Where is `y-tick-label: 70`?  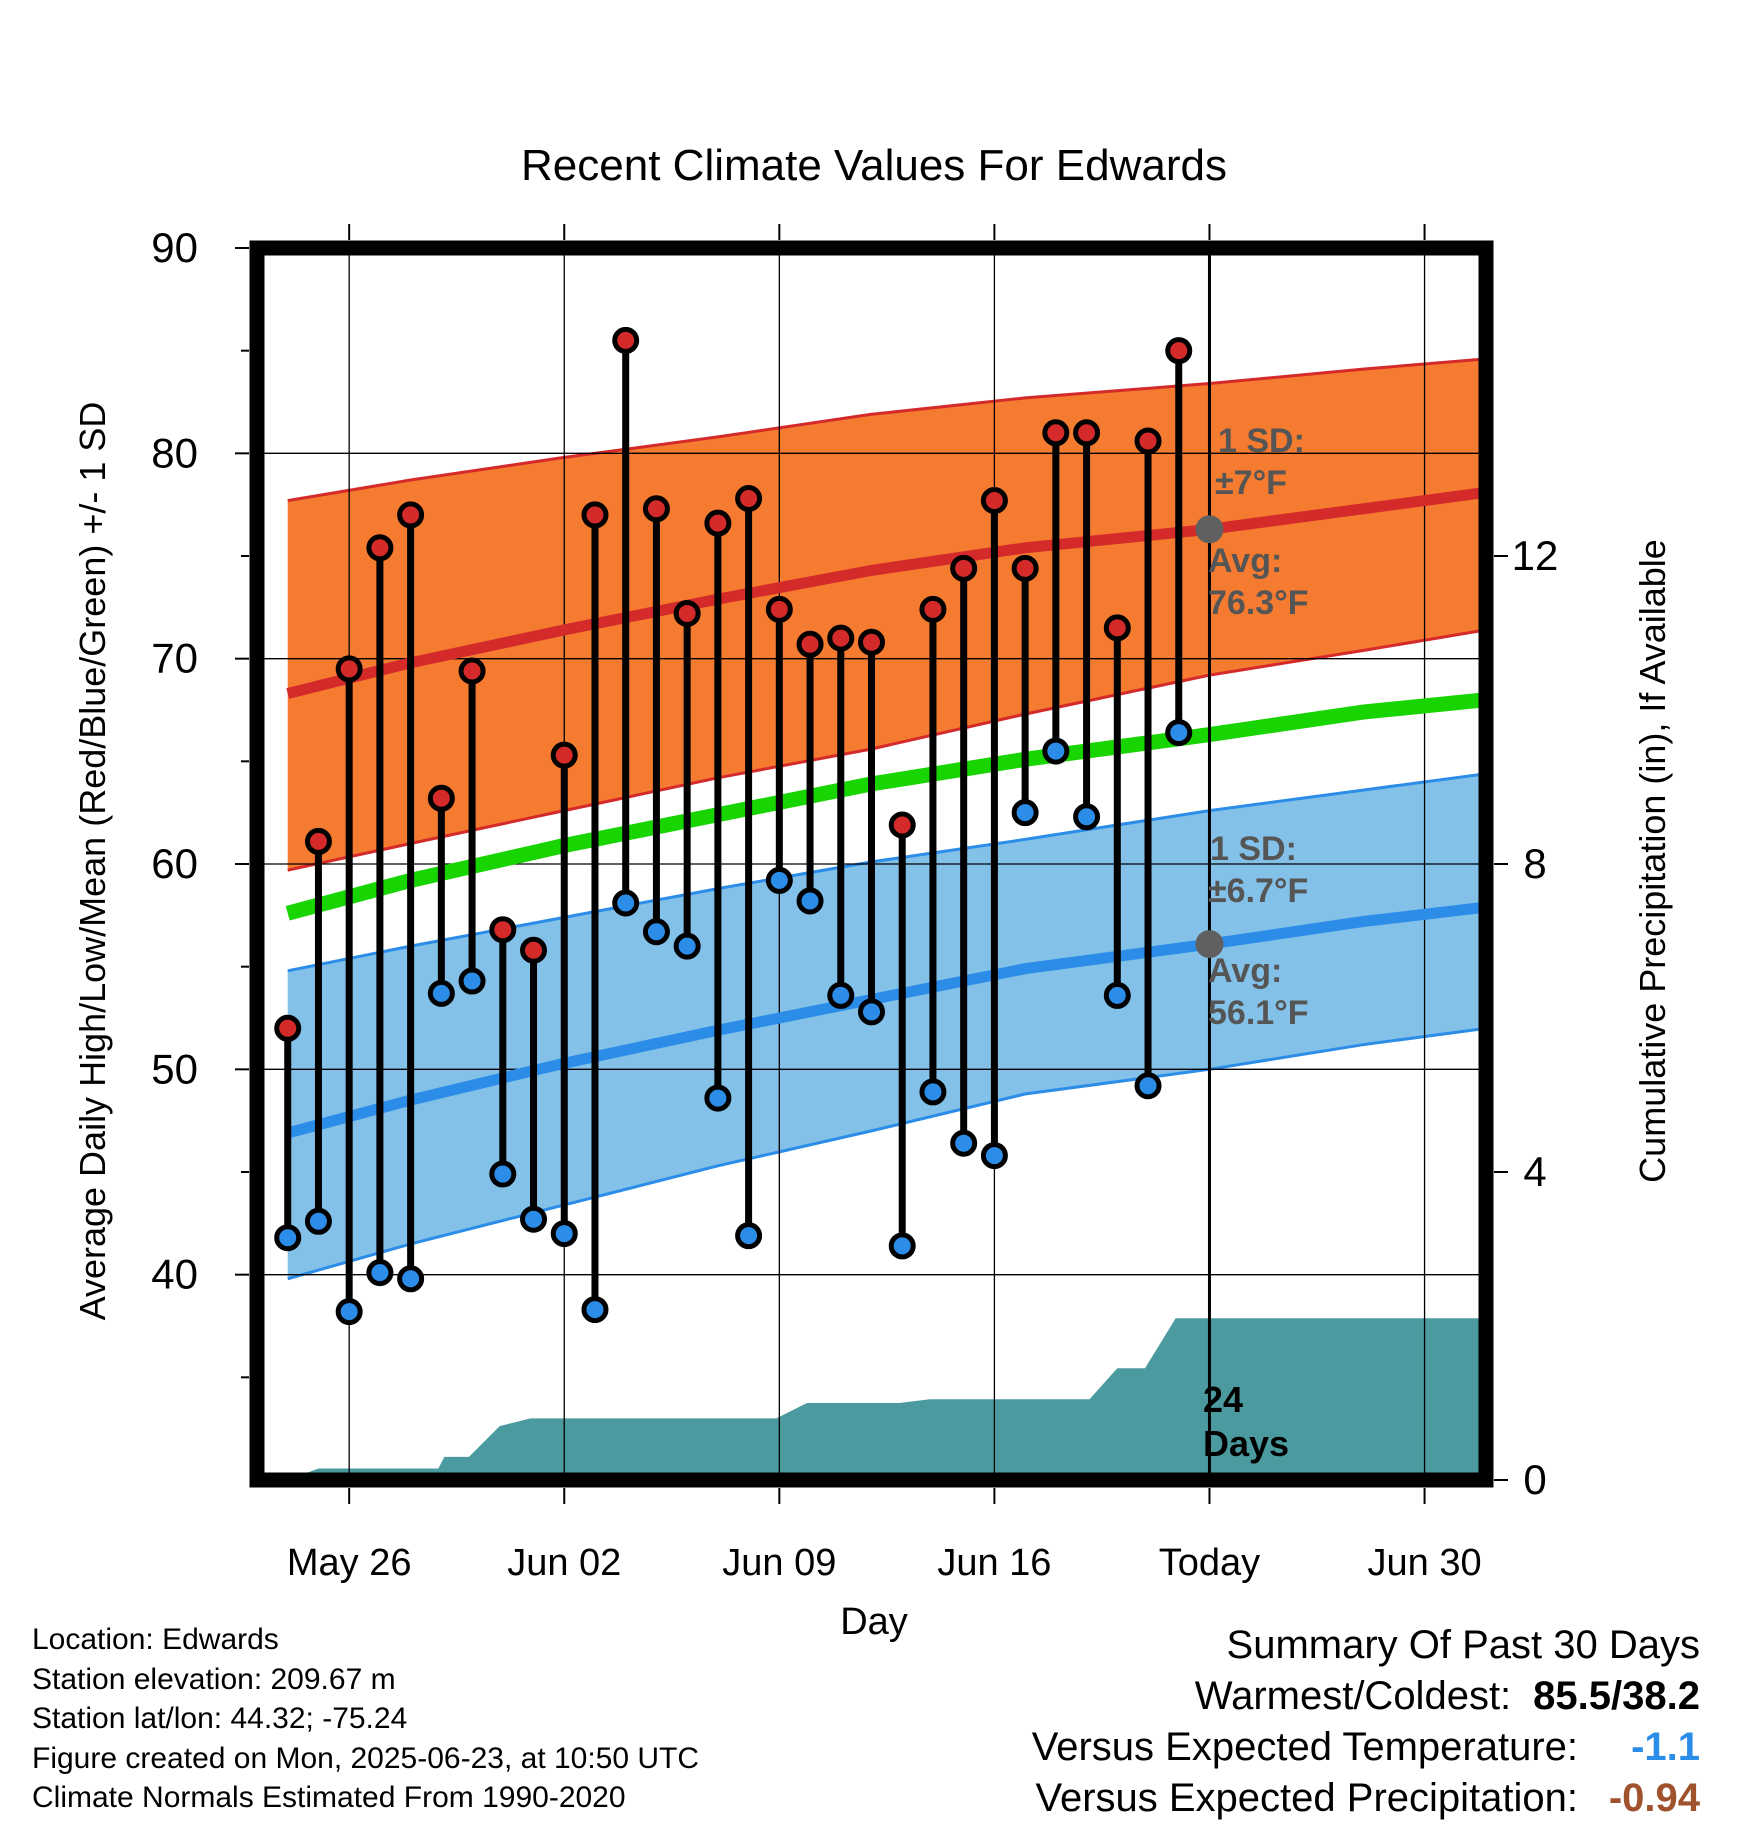
y-tick-label: 70 is located at coordinates (174, 658).